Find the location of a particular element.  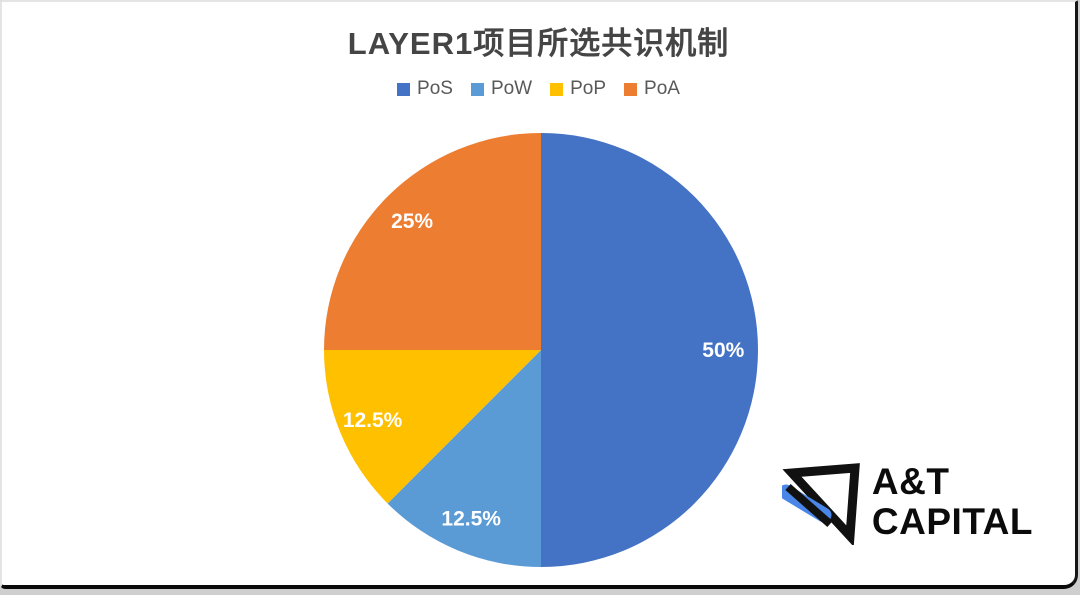

legend-item-PoS: PoS is located at coordinates (425, 89).